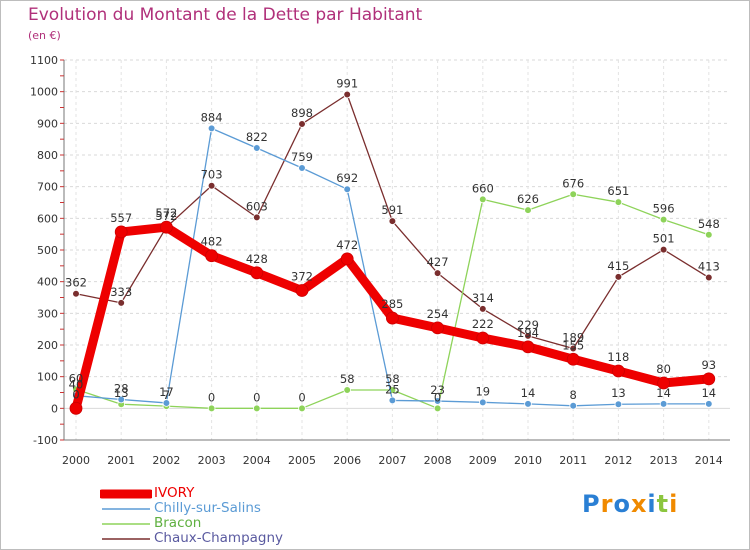 This screenshot has height=550, width=750. What do you see at coordinates (528, 199) in the screenshot?
I see `data-label-bracon: 626` at bounding box center [528, 199].